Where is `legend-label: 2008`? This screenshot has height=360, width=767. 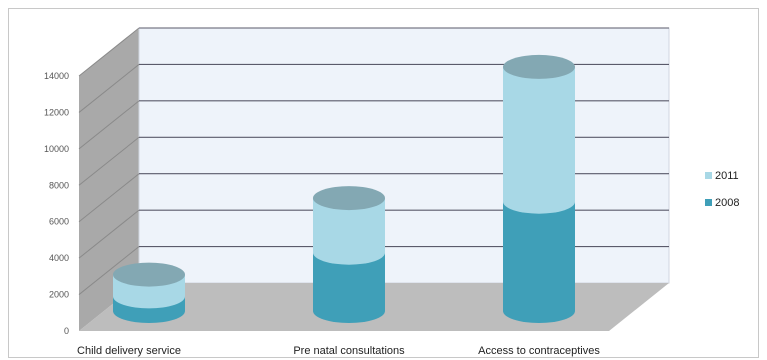 legend-label: 2008 is located at coordinates (727, 203).